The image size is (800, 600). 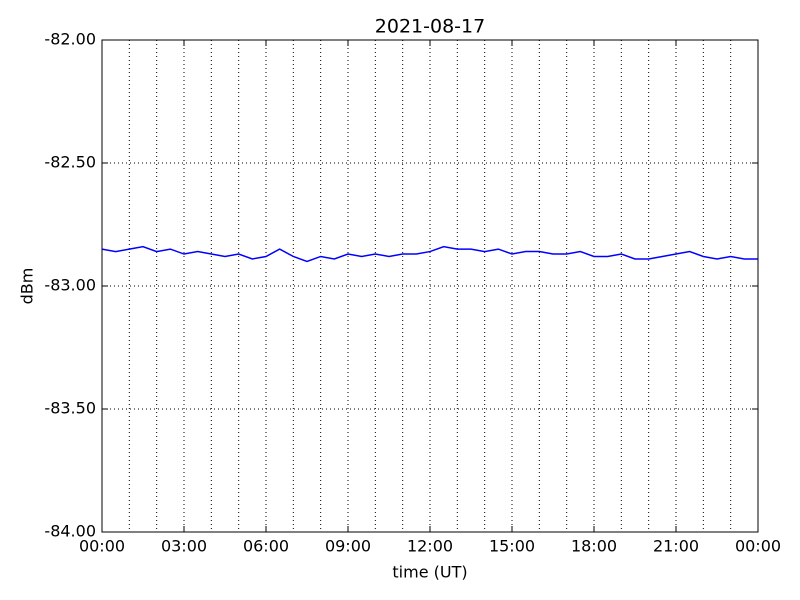 I want to click on x-tick-label: 15:00, so click(x=512, y=546).